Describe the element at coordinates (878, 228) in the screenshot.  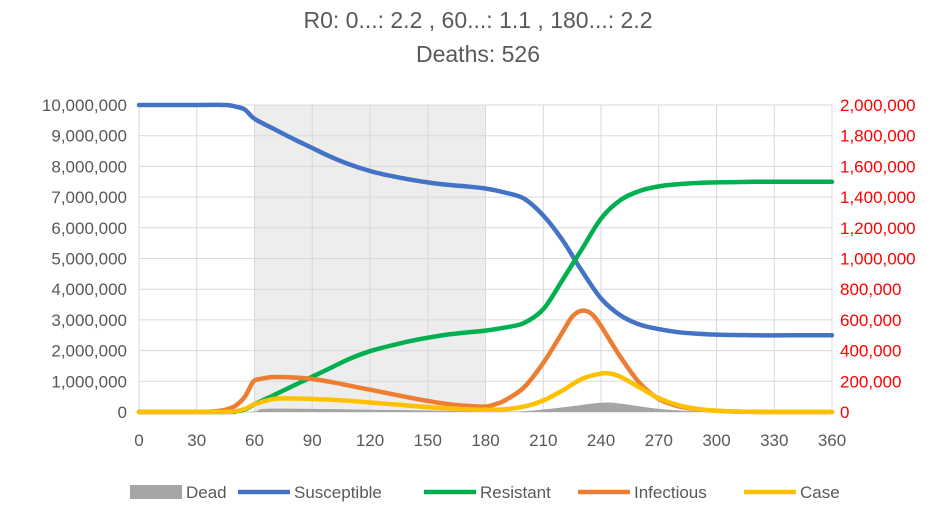
I see `y-tick-label-right: 1,200,000` at that location.